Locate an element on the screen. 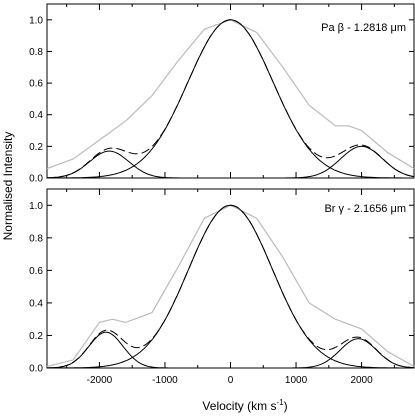 The height and width of the screenshot is (416, 415). x-tick-label: -2000 is located at coordinates (100, 380).